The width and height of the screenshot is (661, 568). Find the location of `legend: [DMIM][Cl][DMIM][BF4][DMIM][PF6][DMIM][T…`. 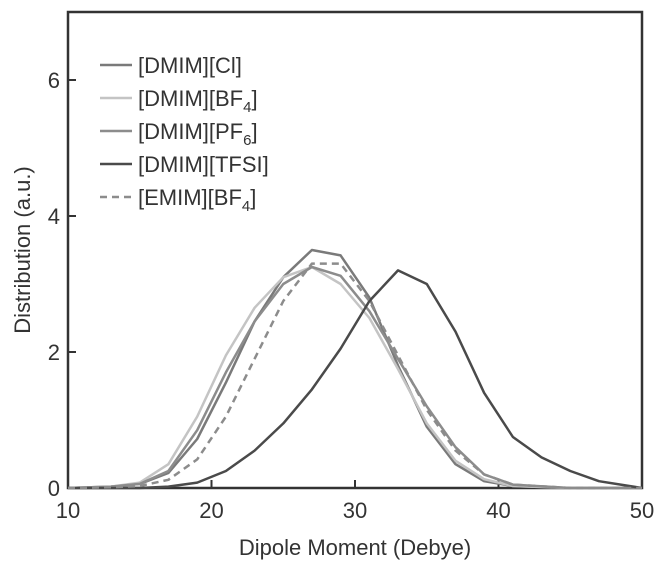

legend: [DMIM][Cl][DMIM][BF4][DMIM][PF6][DMIM][T… is located at coordinates (184, 134).